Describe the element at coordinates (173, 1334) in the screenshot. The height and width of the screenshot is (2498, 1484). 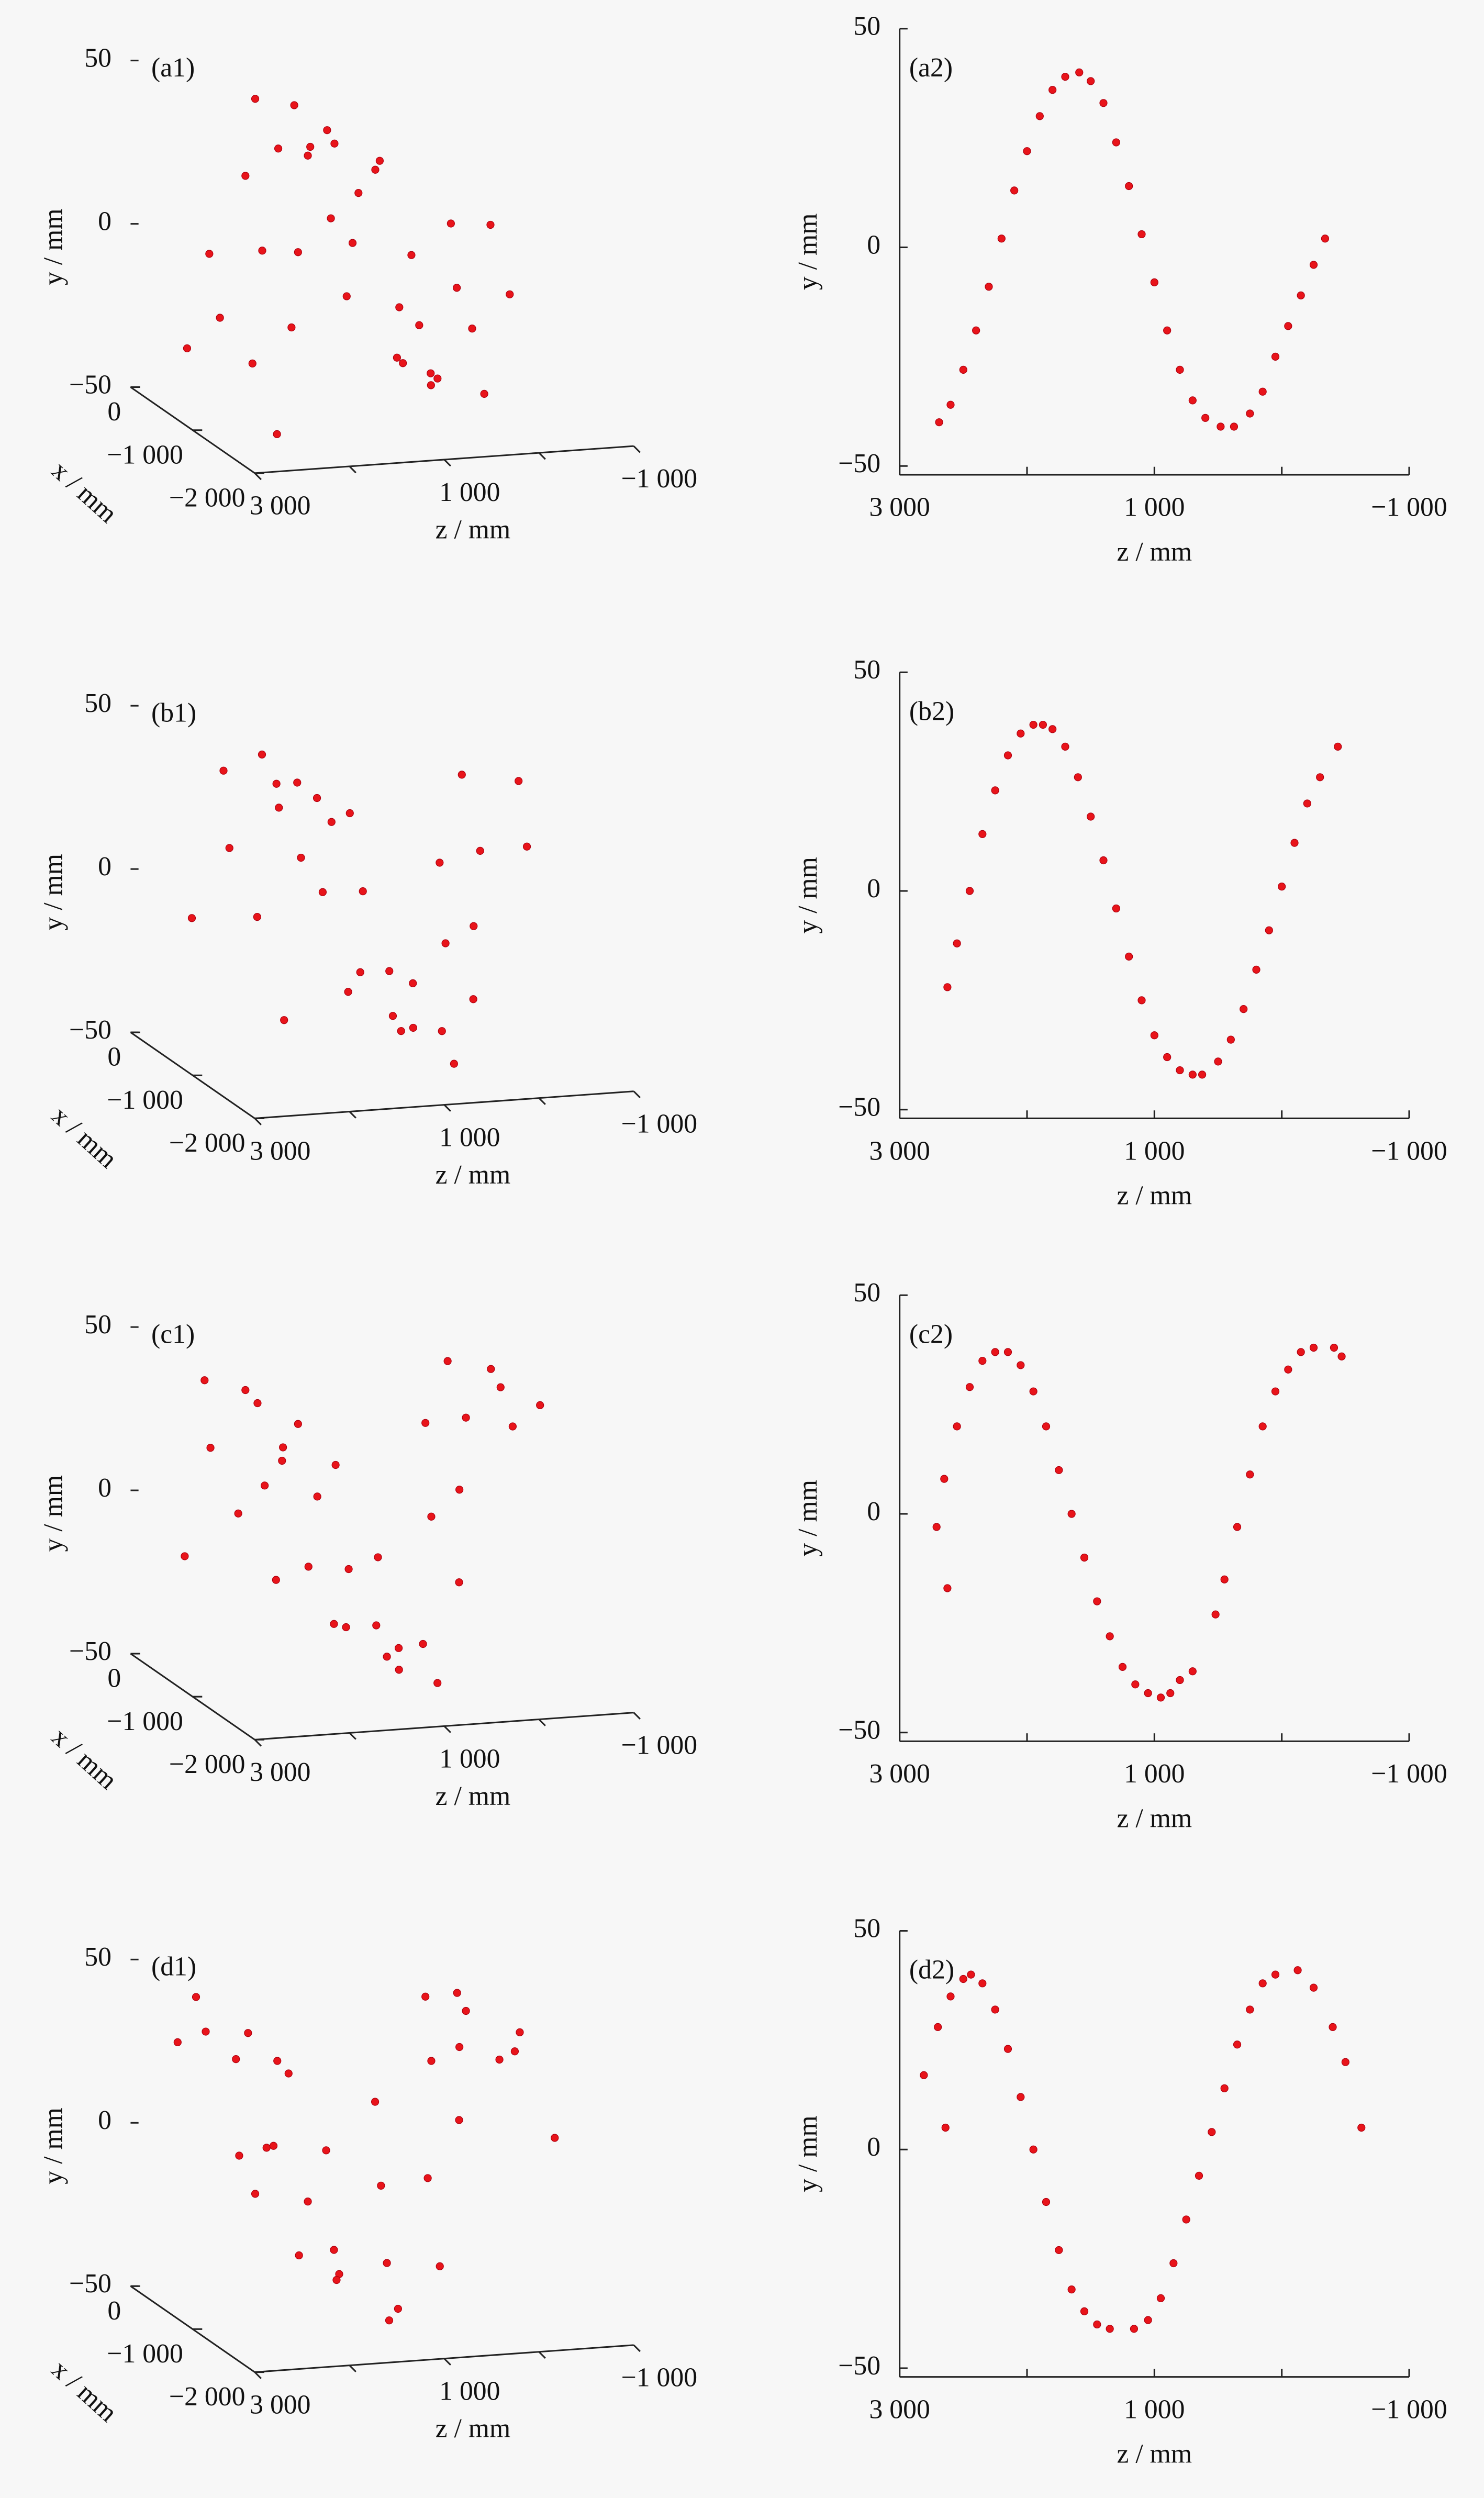
I see `panel-label: (c1)` at that location.